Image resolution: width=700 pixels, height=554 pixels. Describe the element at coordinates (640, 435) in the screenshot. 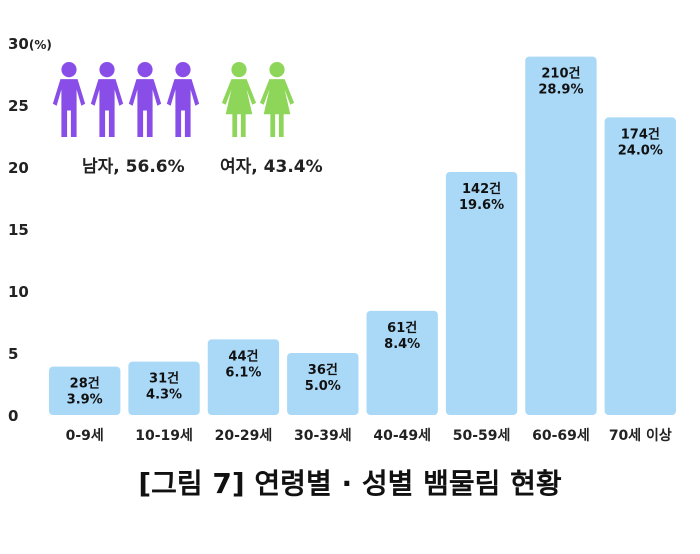

I see `x-tick-label: 70세 이상` at that location.